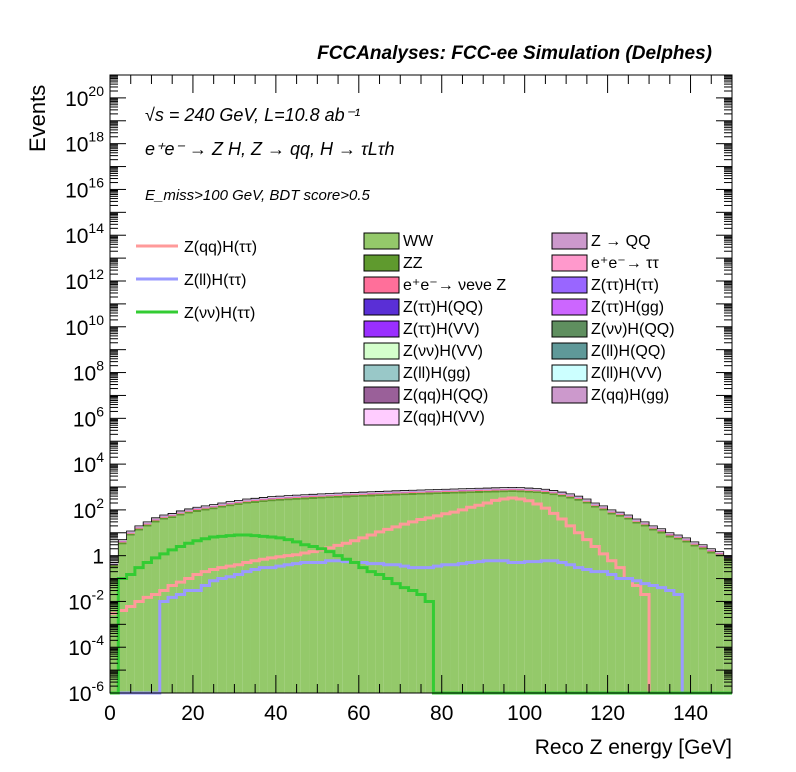 The height and width of the screenshot is (772, 796). What do you see at coordinates (88, 417) in the screenshot?
I see `y-tick-label: 10⁶` at bounding box center [88, 417].